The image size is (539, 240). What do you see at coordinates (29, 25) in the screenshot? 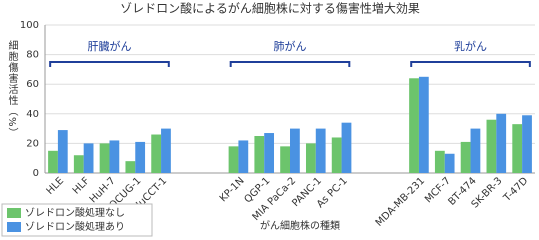
I see `y-tick-label: 100` at bounding box center [29, 25].